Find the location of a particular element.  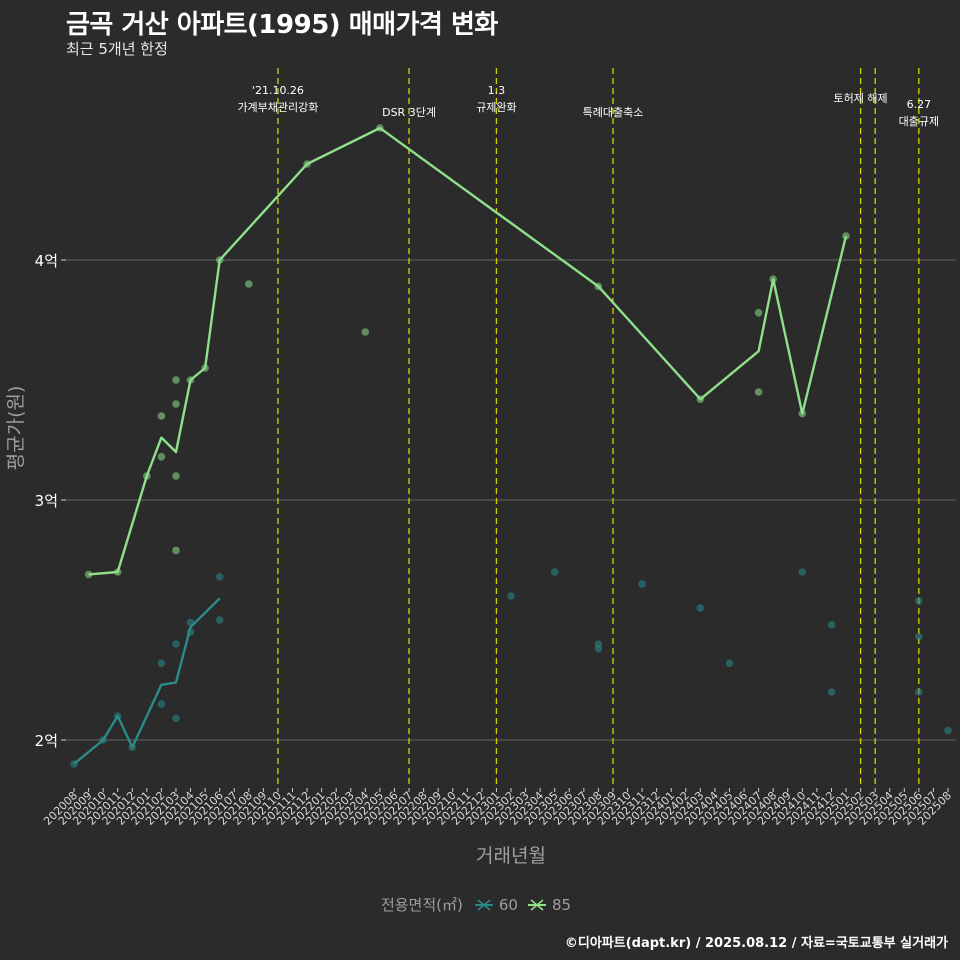

legend-key-85-icon is located at coordinates (536, 904).